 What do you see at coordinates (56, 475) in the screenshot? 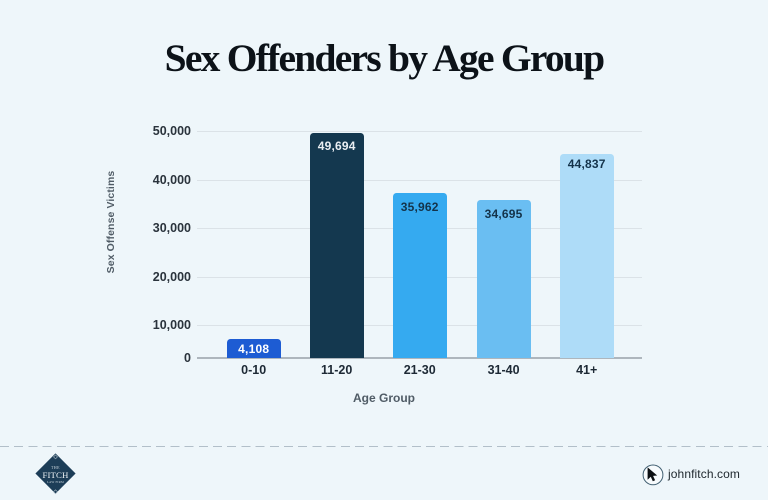
I see `svg-text: FITCH` at bounding box center [56, 475].